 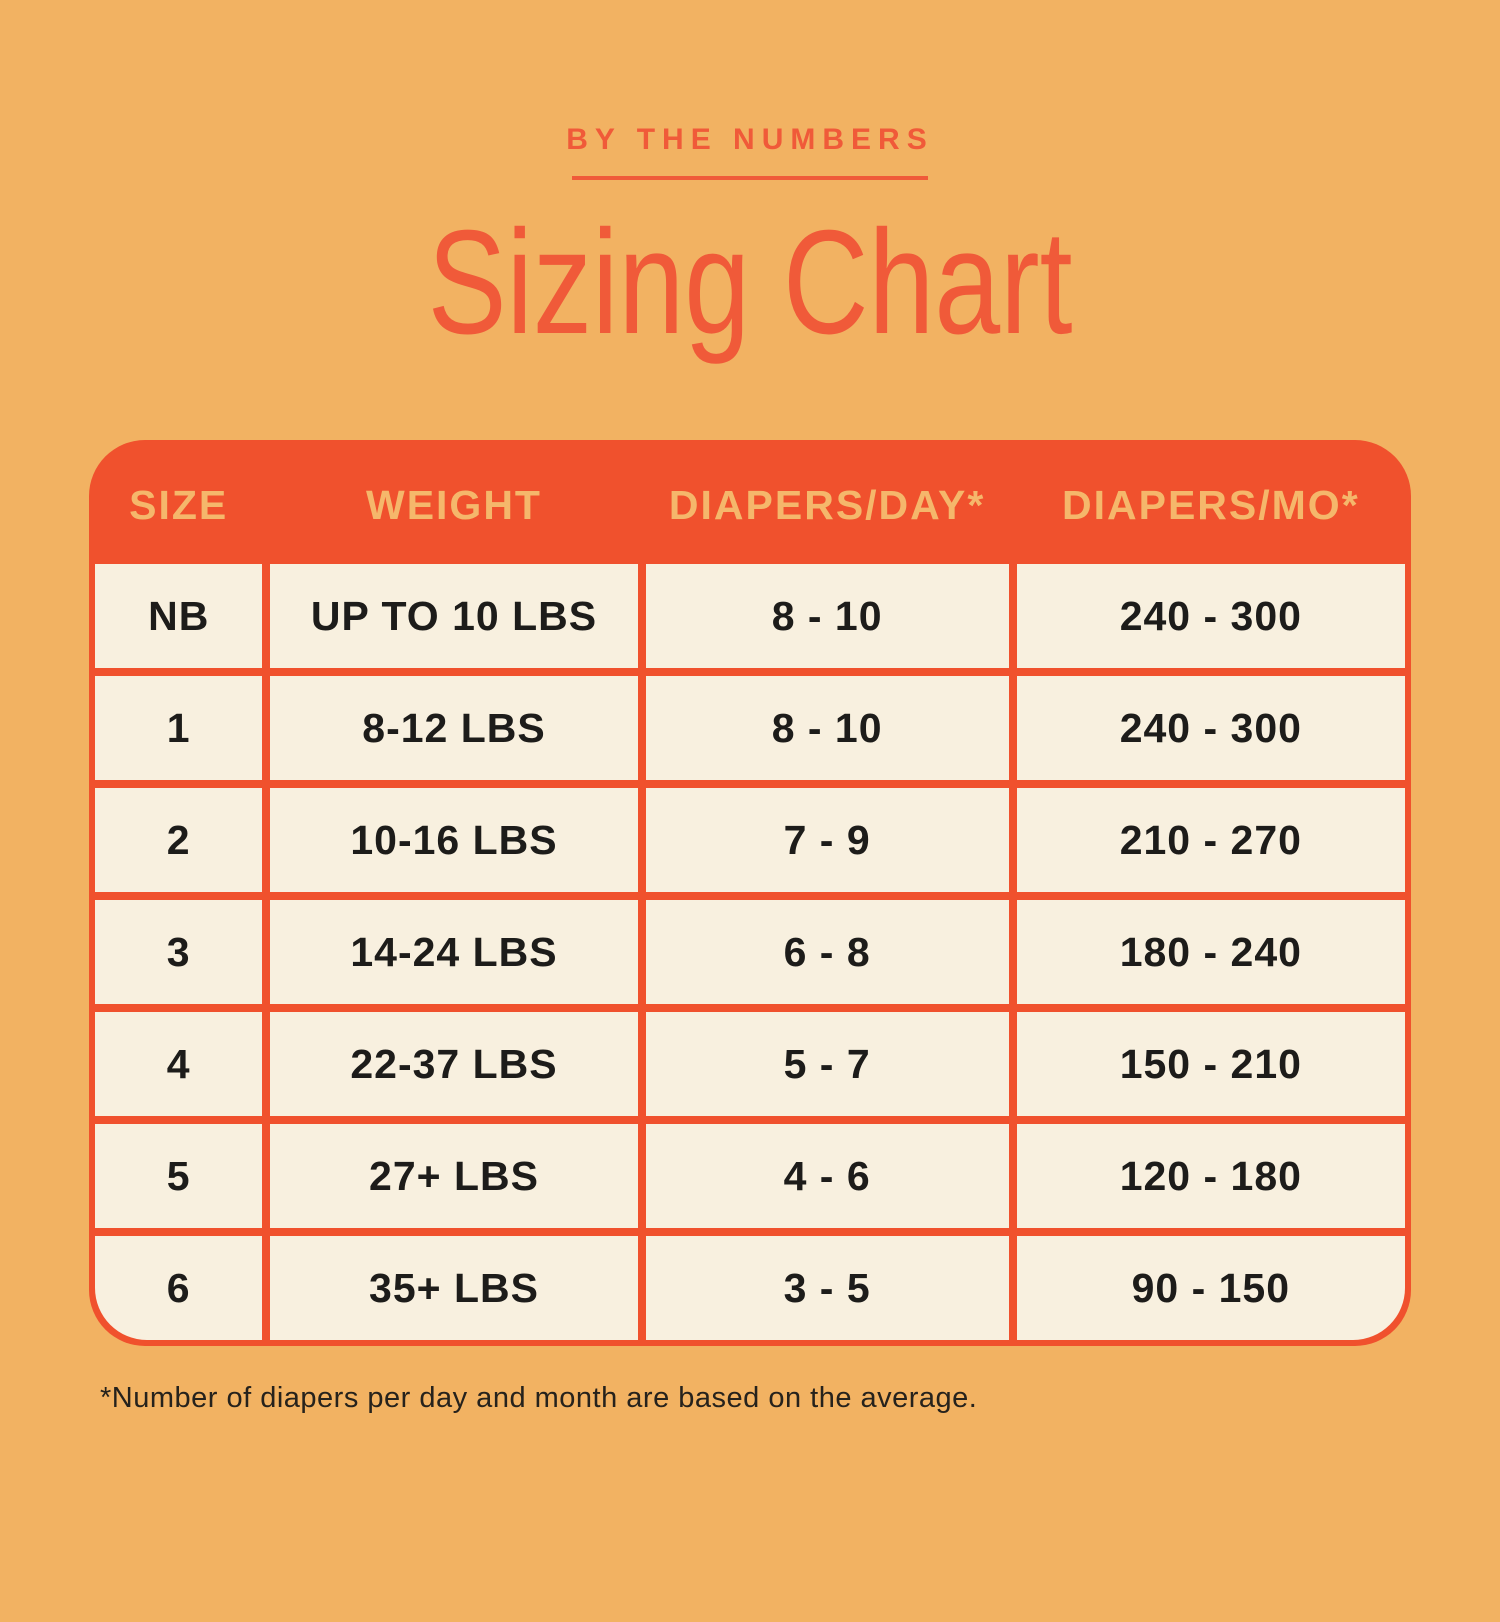 I want to click on table-cell-diapers-day: 4 - 6, so click(x=827, y=1176).